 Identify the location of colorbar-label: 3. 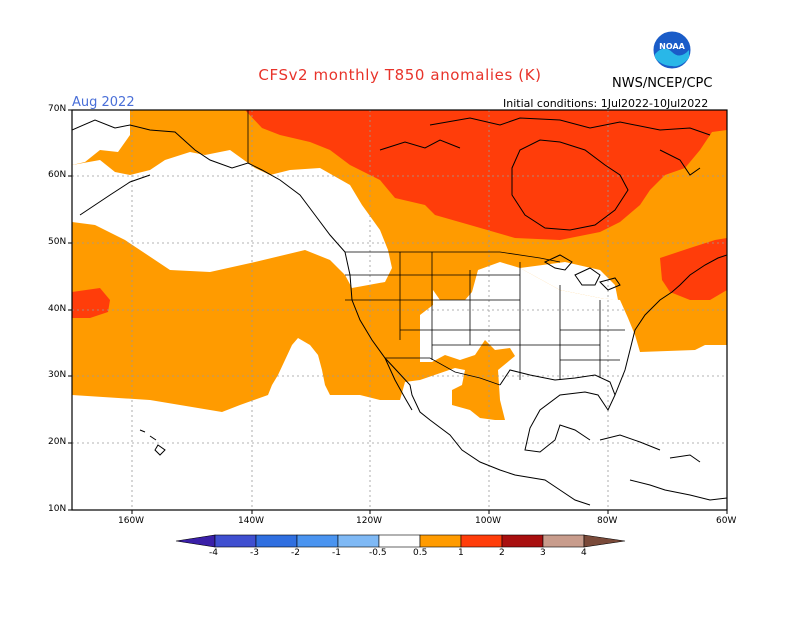
(543, 553).